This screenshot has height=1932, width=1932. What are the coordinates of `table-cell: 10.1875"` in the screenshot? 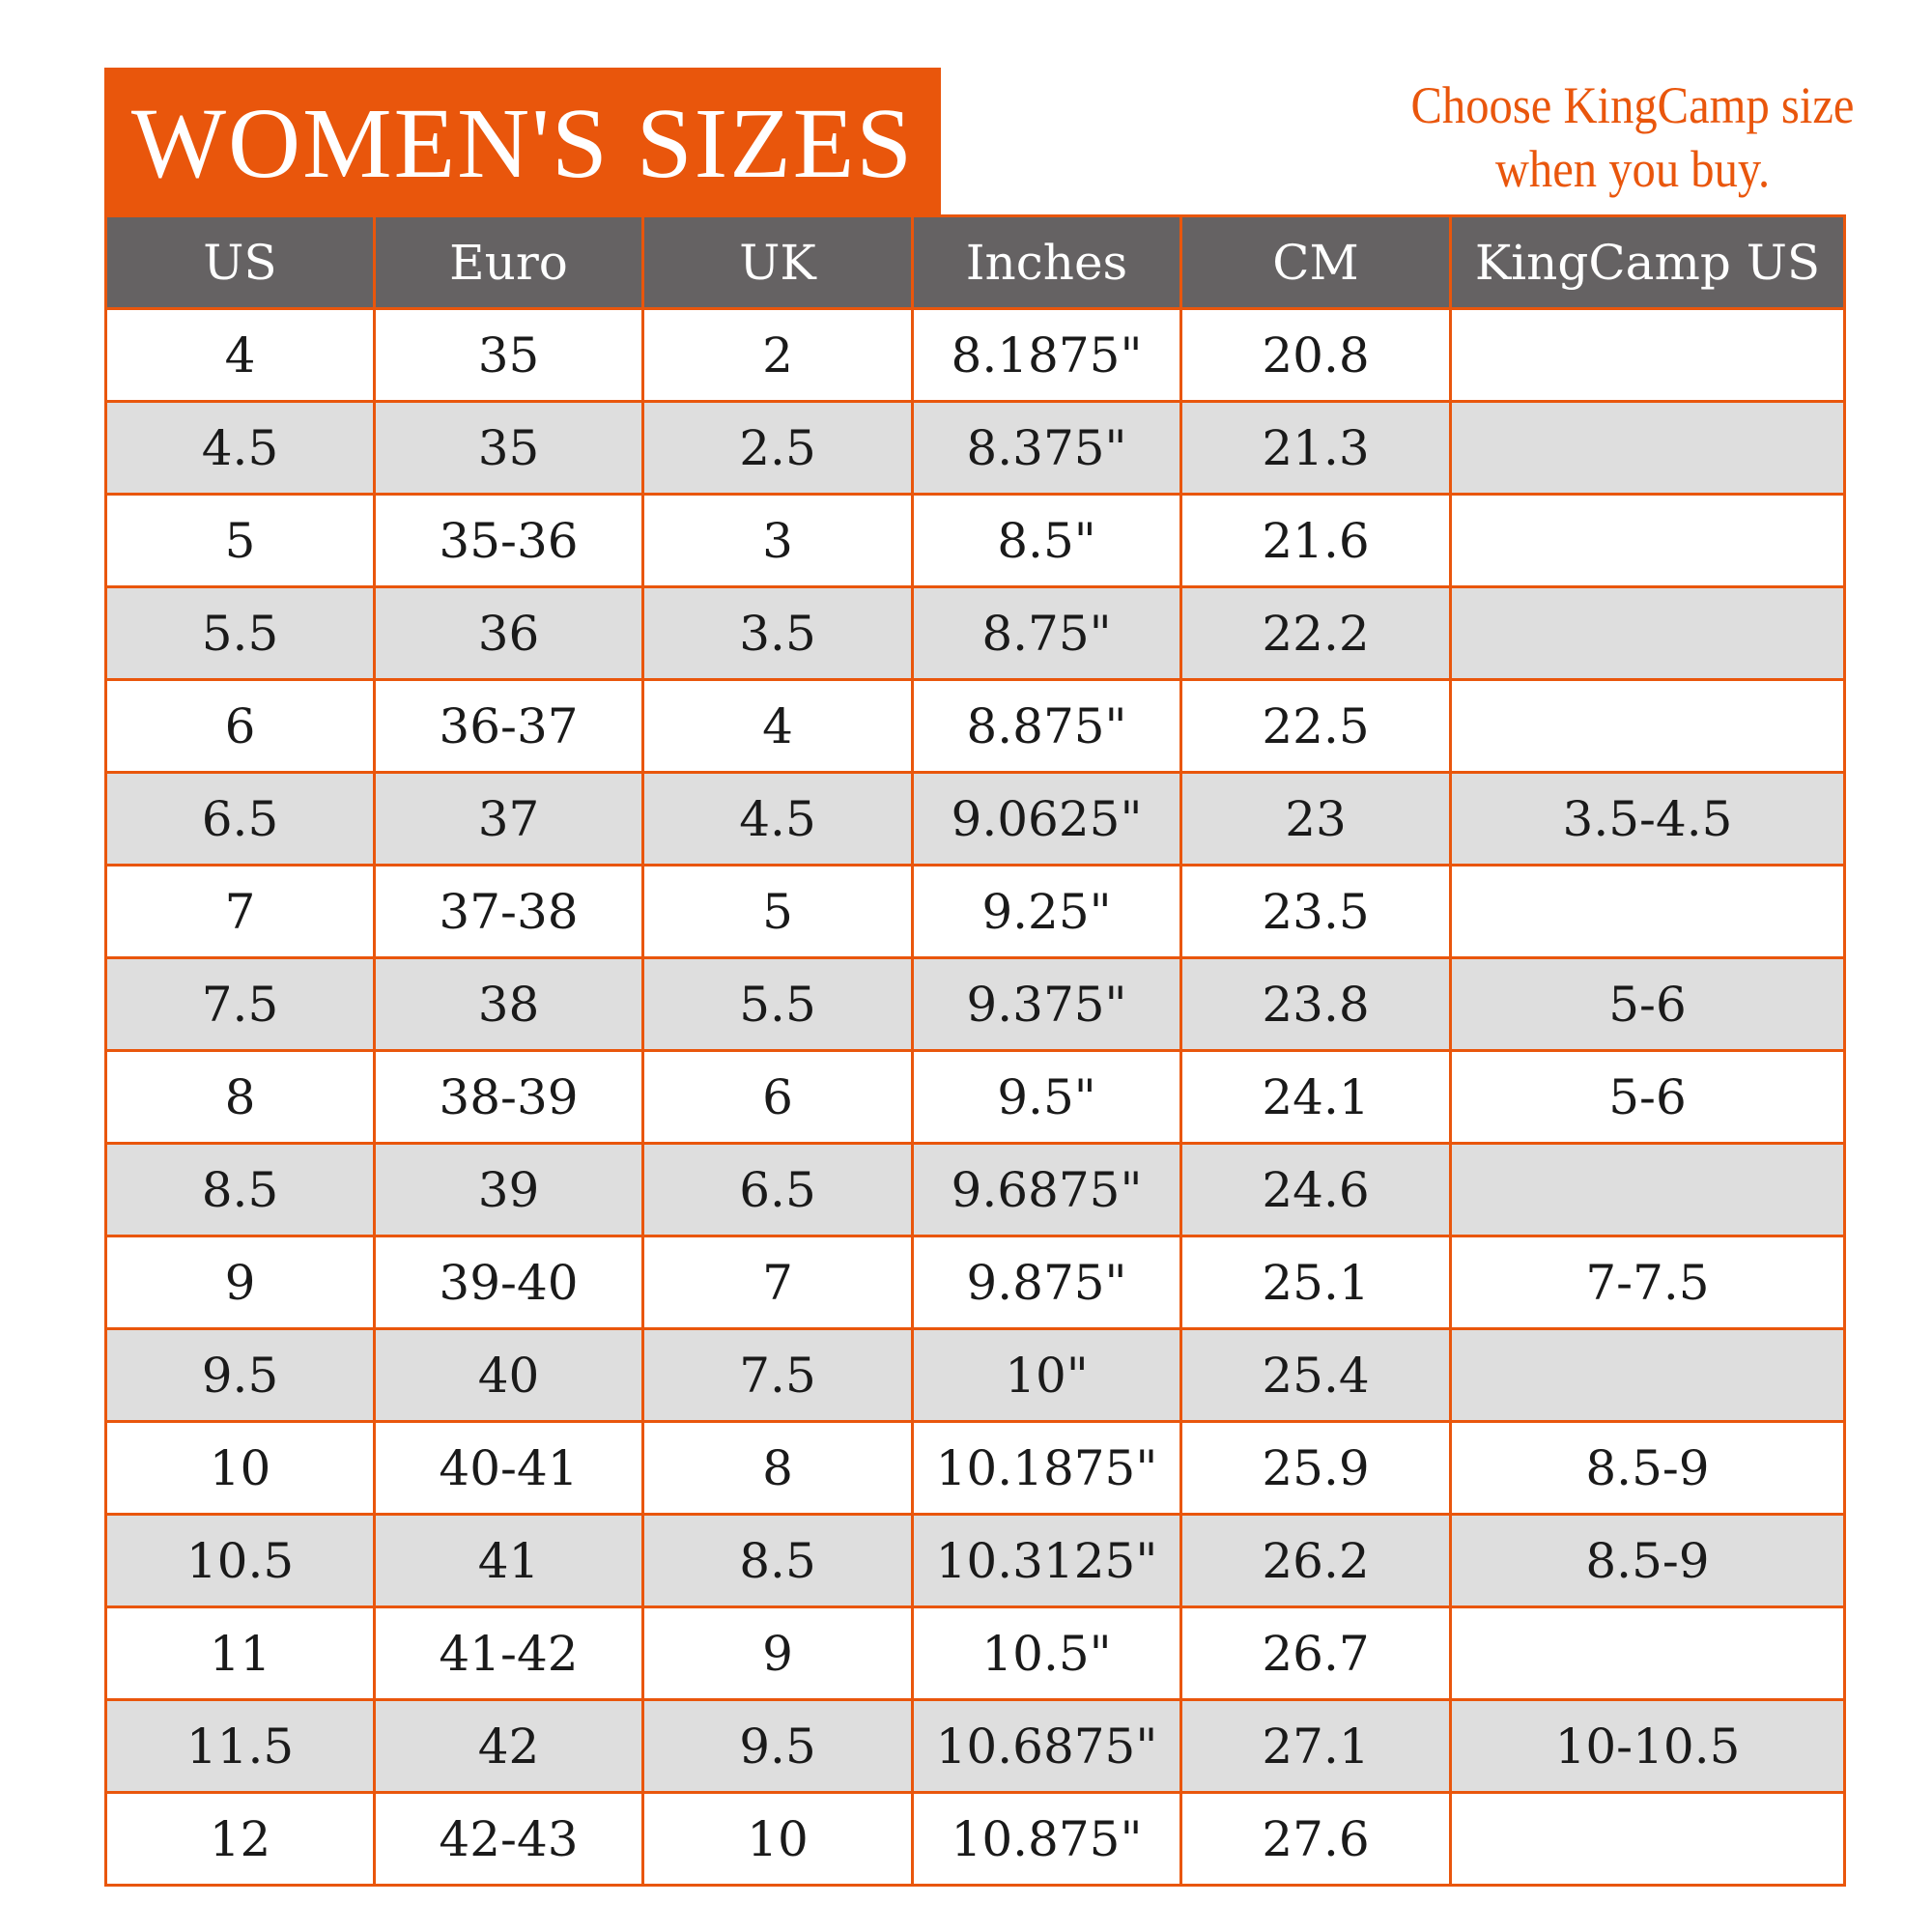 It's located at (1046, 1468).